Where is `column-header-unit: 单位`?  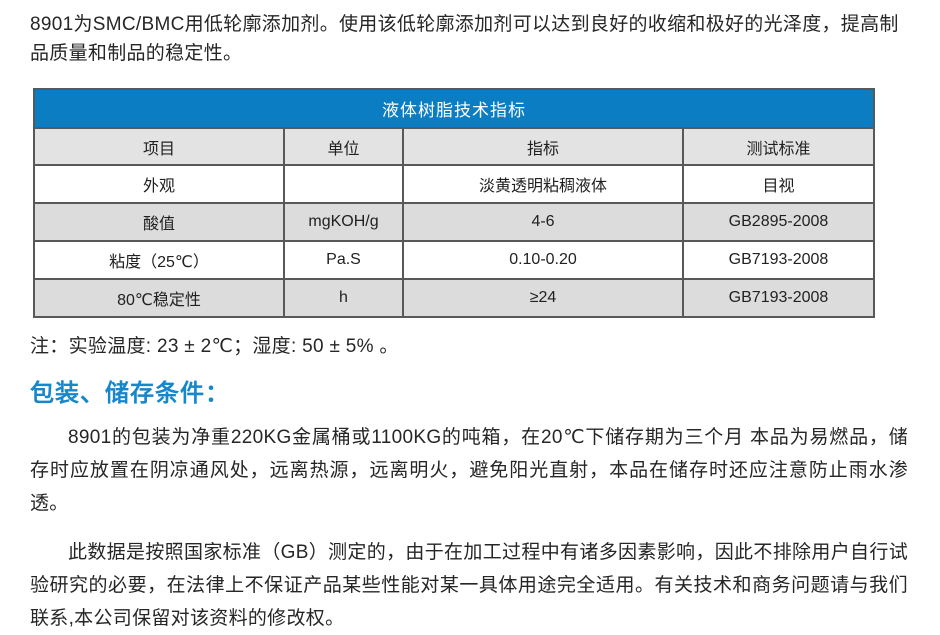
column-header-unit: 单位 is located at coordinates (343, 146).